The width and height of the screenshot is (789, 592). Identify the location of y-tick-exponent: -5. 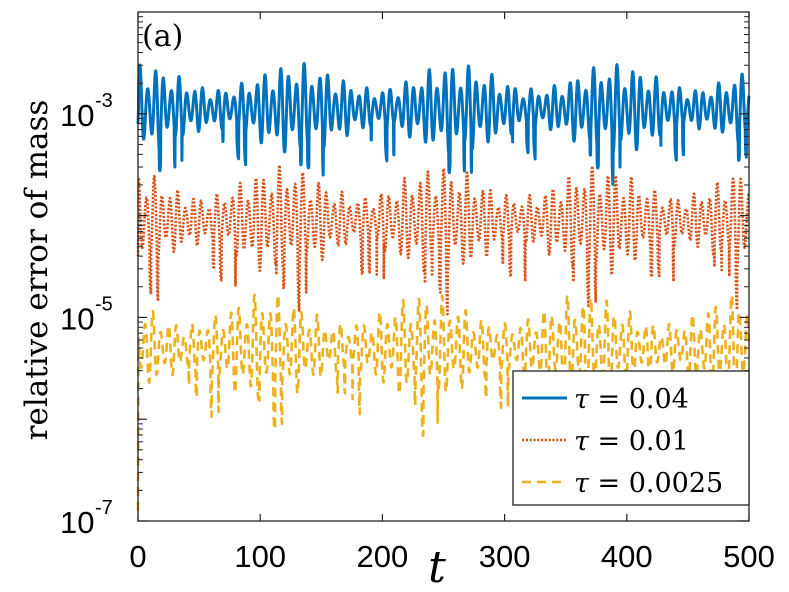
(104, 304).